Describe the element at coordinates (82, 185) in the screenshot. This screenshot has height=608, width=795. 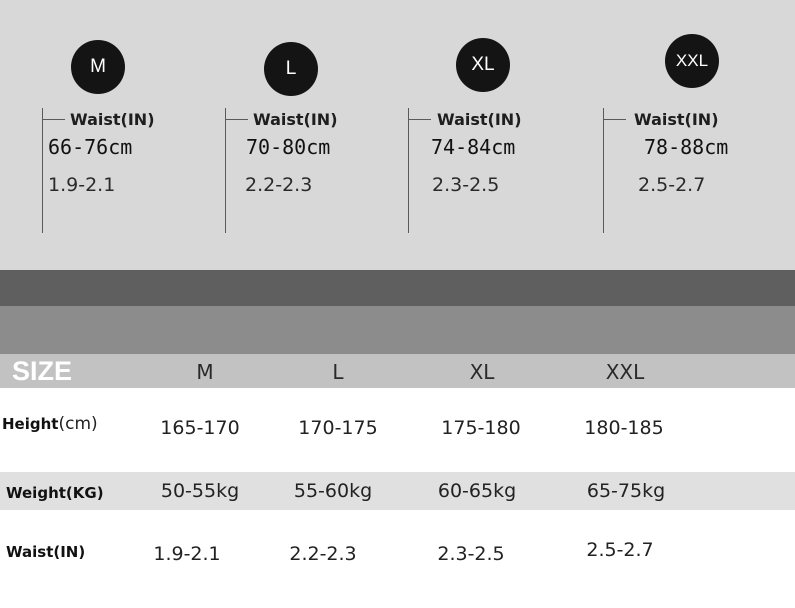
I see `waist-in-range: 1.9-2.1` at that location.